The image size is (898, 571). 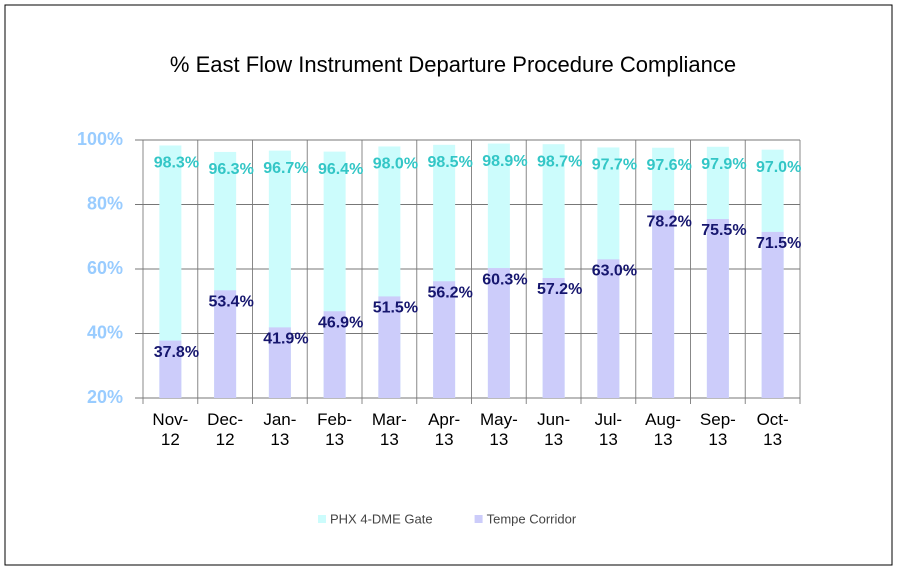 What do you see at coordinates (340, 322) in the screenshot?
I see `value-label: 46.9%` at bounding box center [340, 322].